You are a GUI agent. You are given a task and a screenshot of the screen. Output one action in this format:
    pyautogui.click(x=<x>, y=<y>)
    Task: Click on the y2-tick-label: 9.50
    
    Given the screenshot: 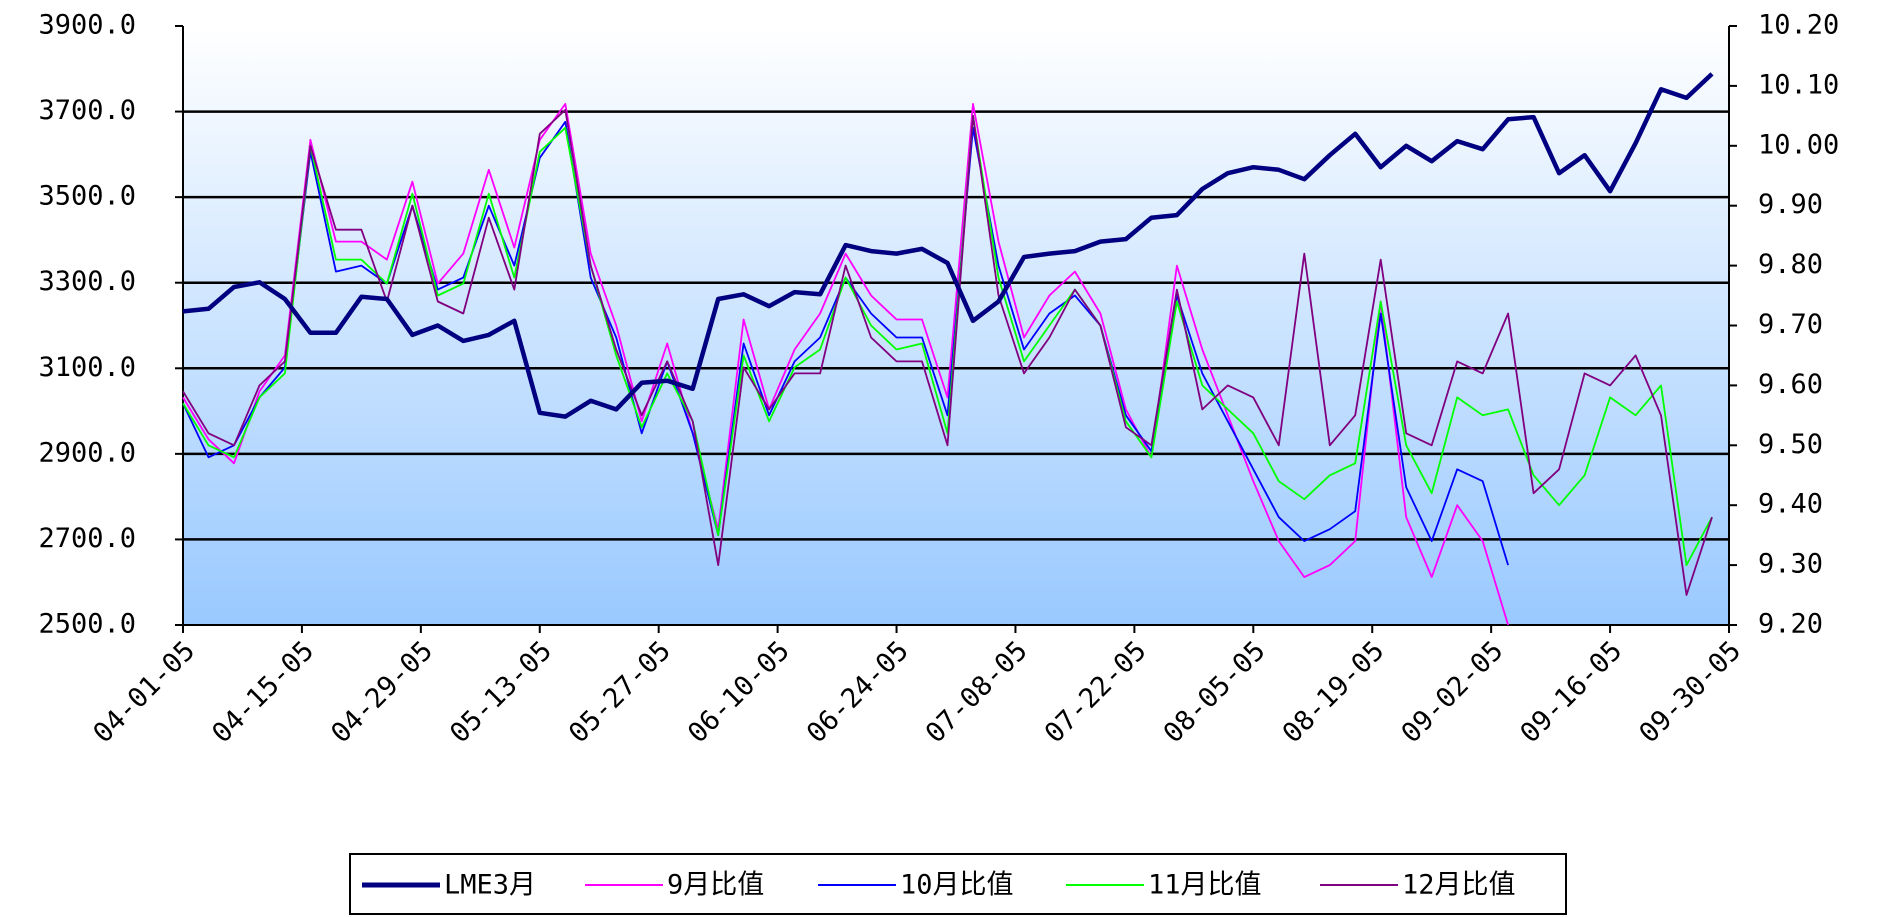 What is the action you would take?
    pyautogui.click(x=1790, y=444)
    